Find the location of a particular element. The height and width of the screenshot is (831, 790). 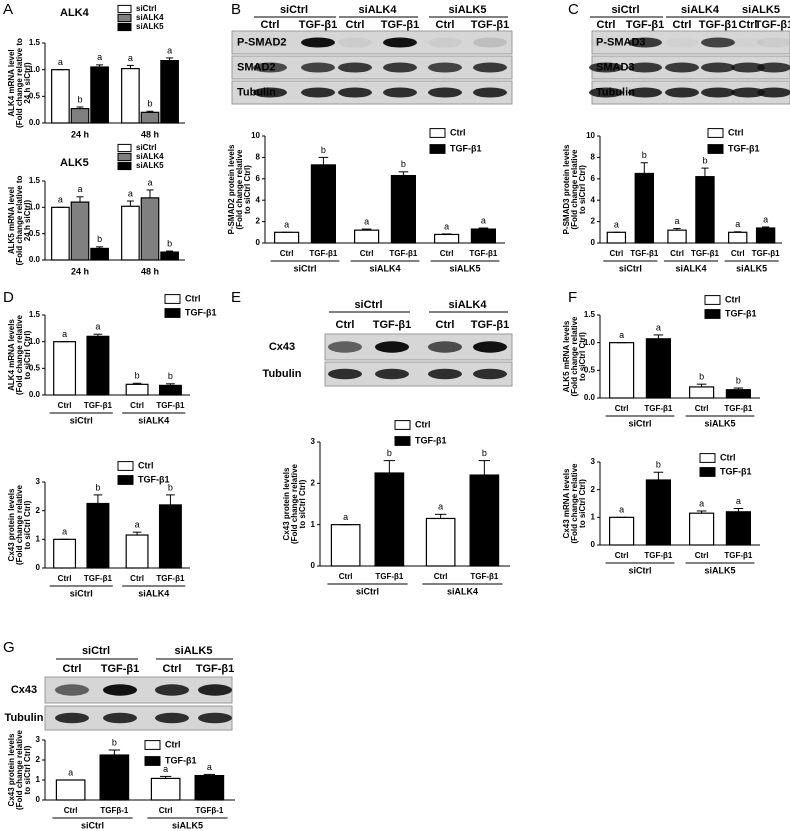

y-tick-label: 6 is located at coordinates (593, 178).